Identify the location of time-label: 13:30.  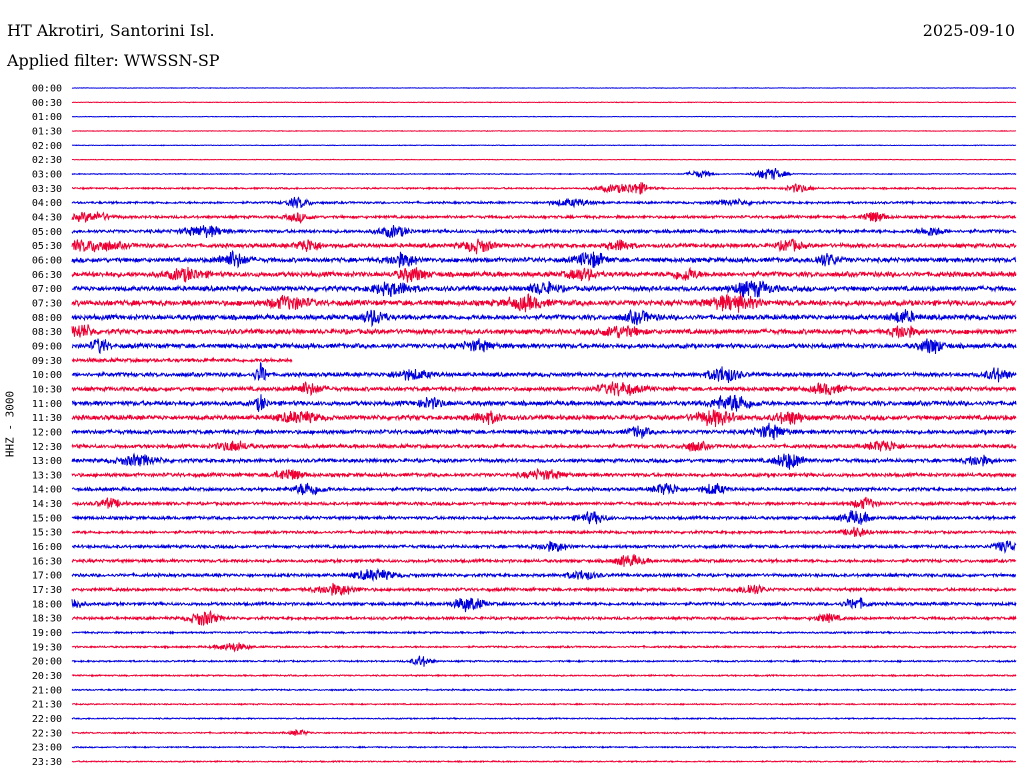
(47, 475).